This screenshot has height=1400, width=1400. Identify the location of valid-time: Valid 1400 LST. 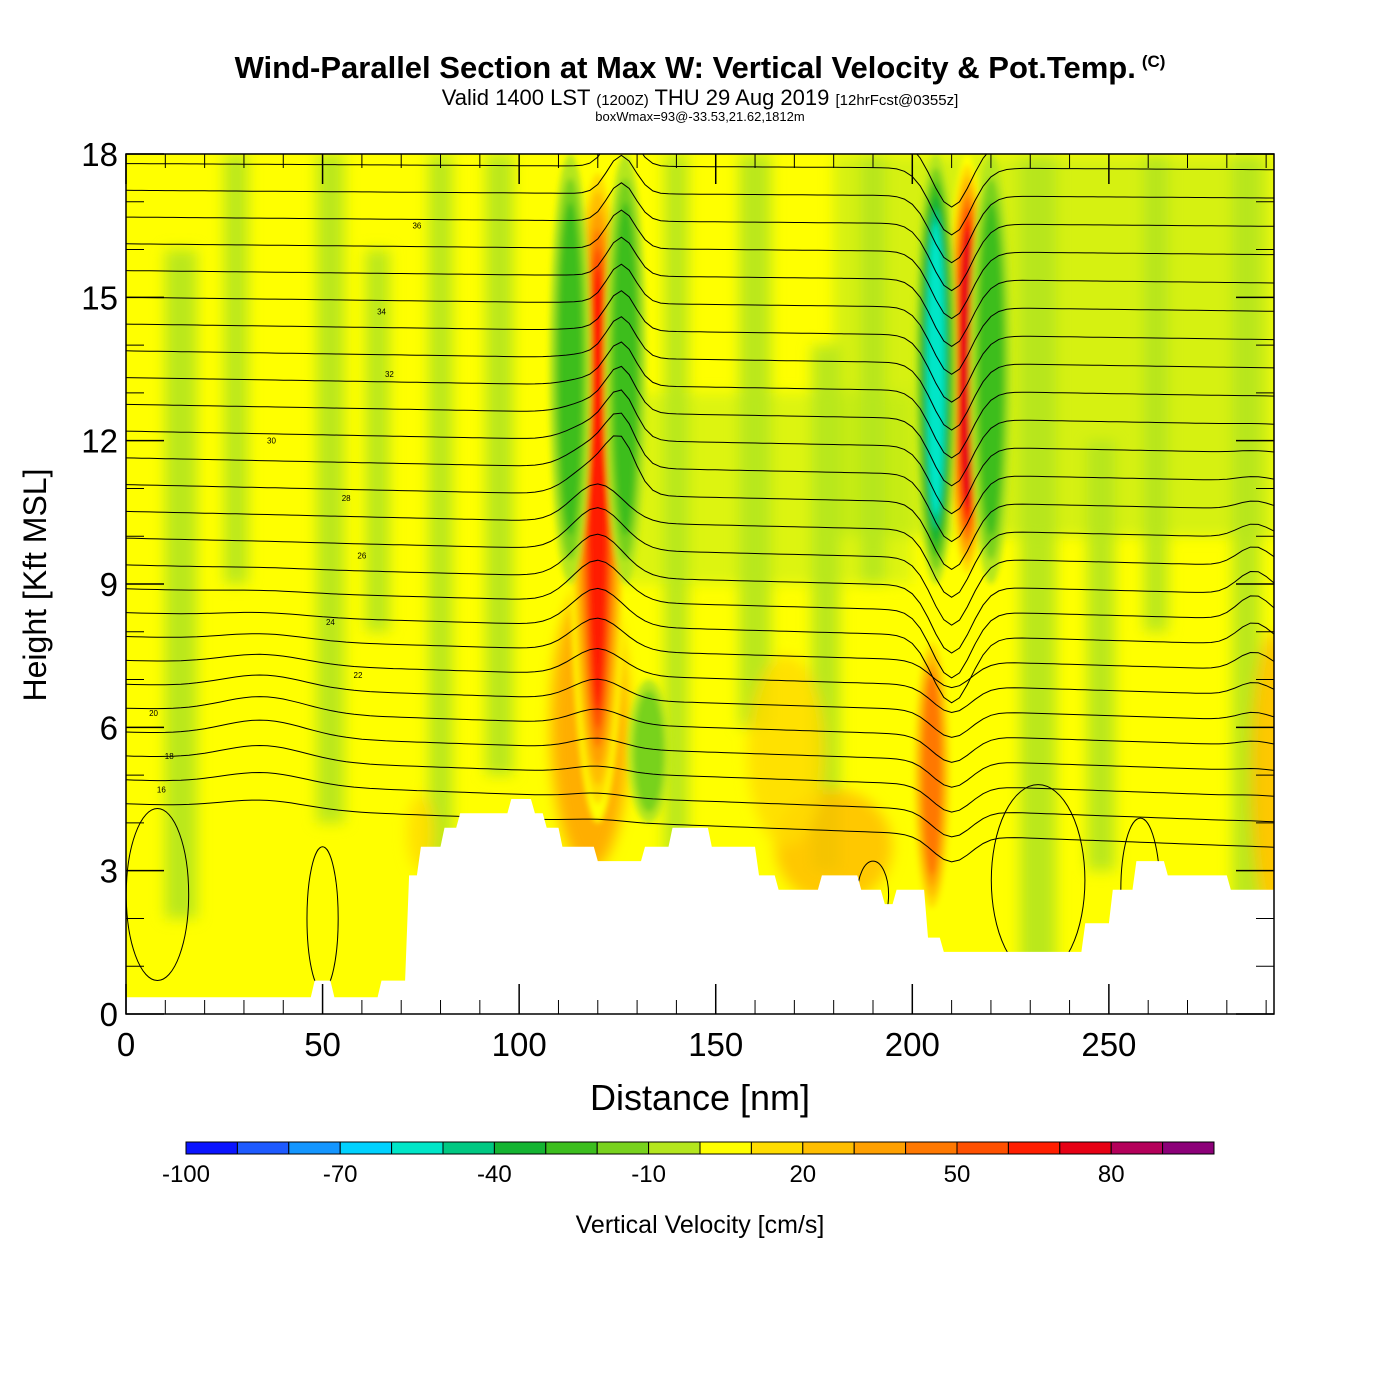
(516, 97).